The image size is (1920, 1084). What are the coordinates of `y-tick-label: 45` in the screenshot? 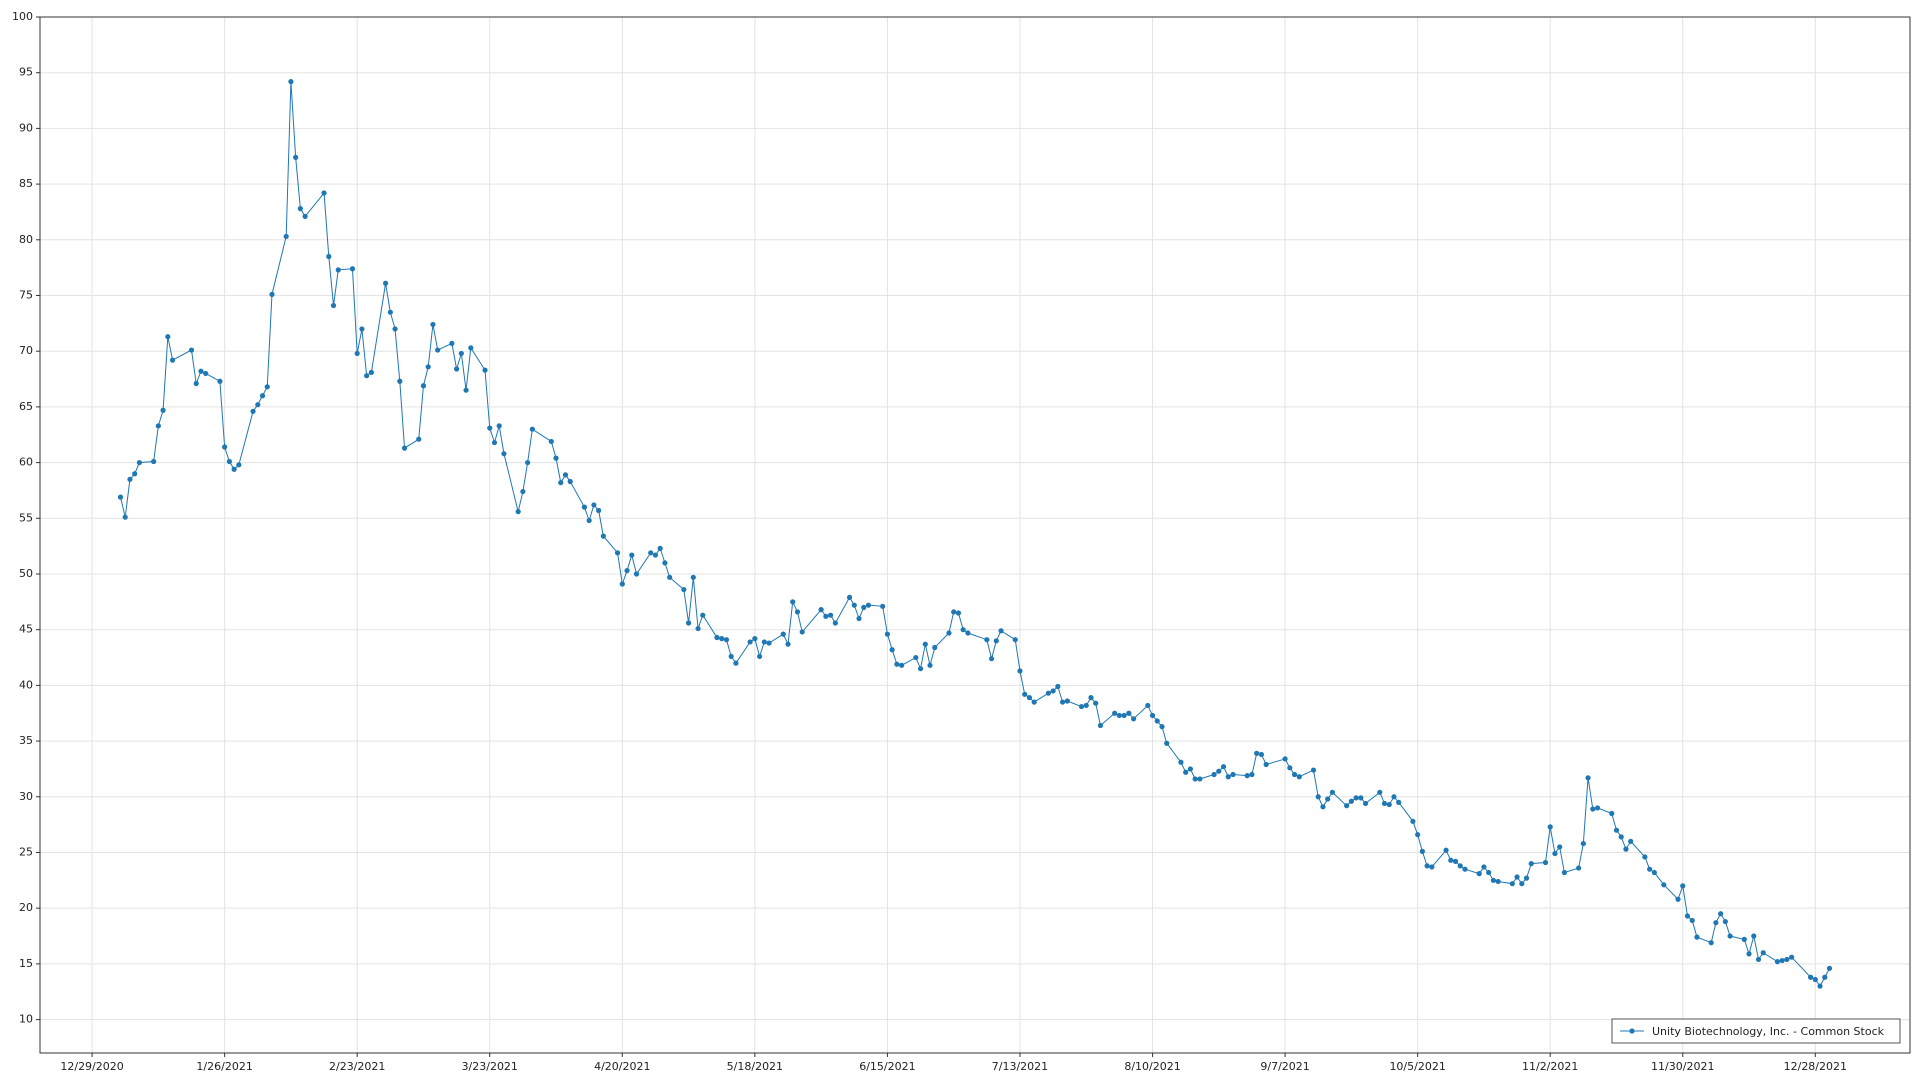 It's located at (26, 629).